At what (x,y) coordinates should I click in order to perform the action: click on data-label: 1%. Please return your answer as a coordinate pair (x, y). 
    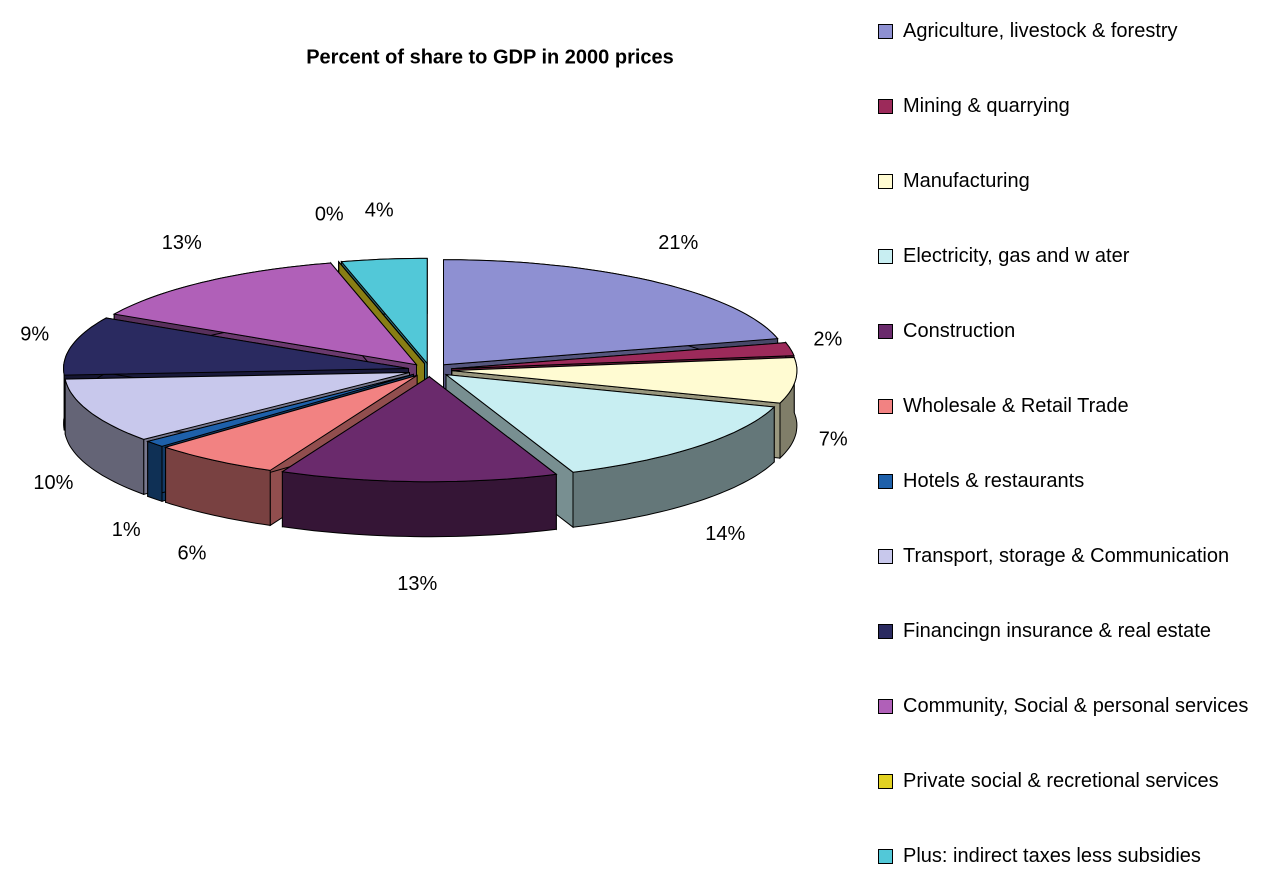
    Looking at the image, I should click on (126, 530).